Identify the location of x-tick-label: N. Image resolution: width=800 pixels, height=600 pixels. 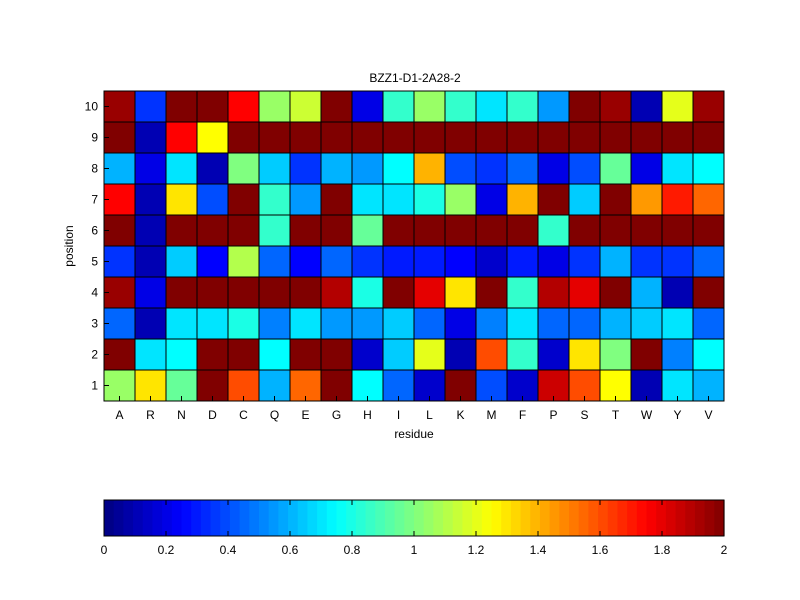
(181, 415).